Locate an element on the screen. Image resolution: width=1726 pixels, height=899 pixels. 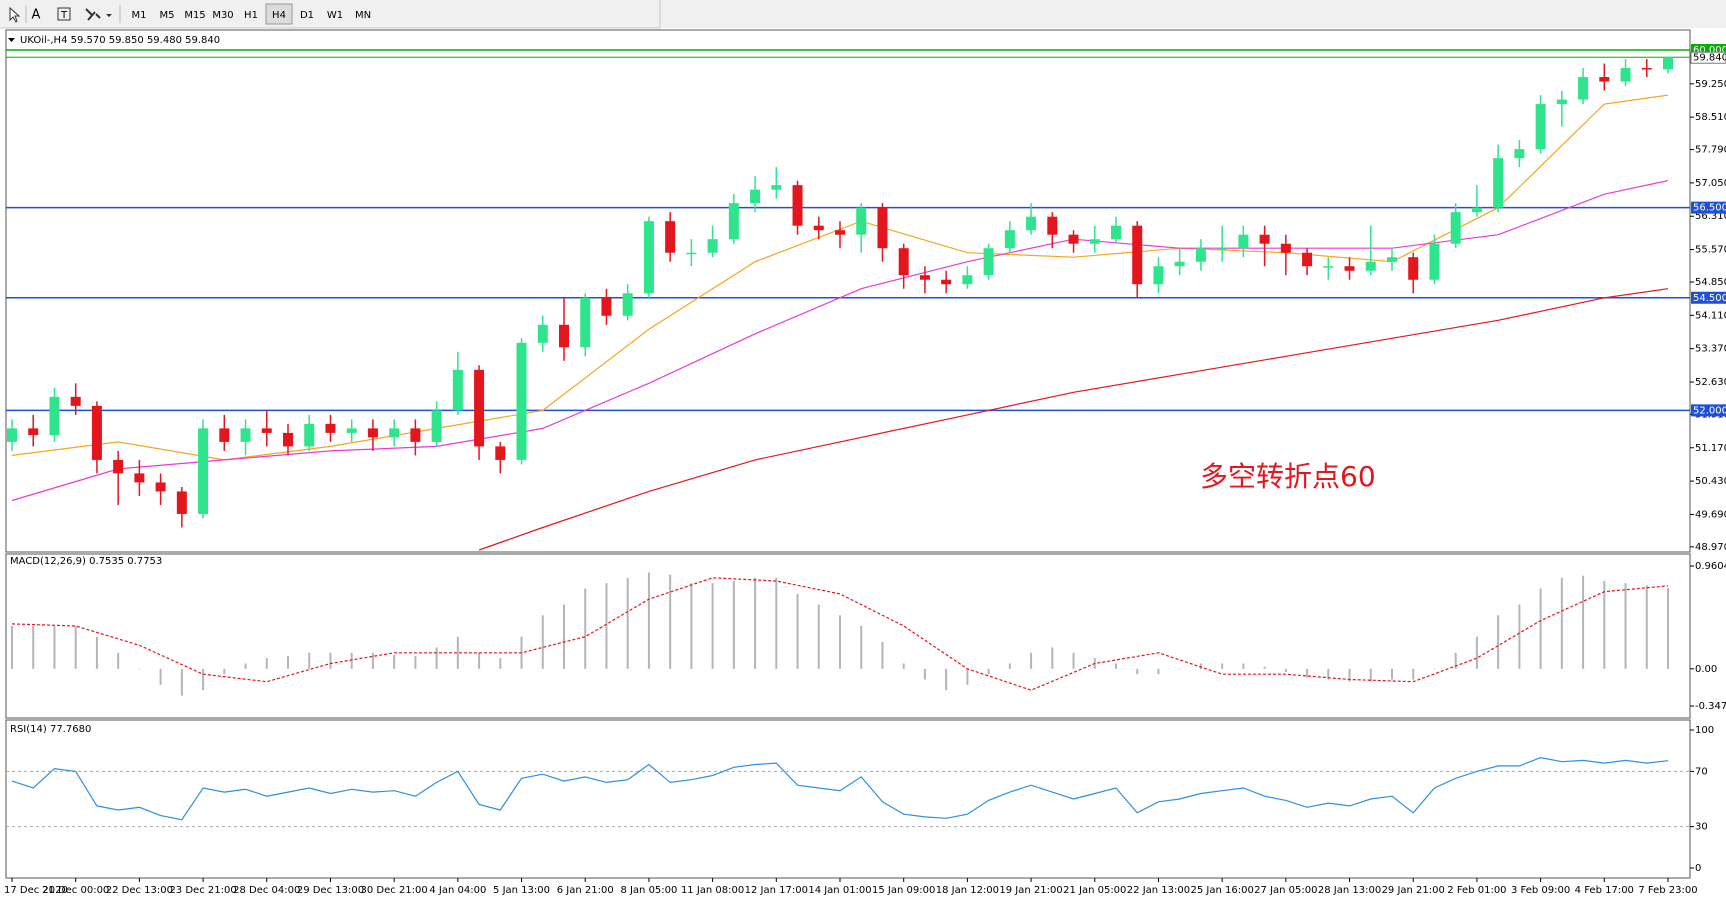
x-tick-label: 23 Dec 21:00 is located at coordinates (202, 890).